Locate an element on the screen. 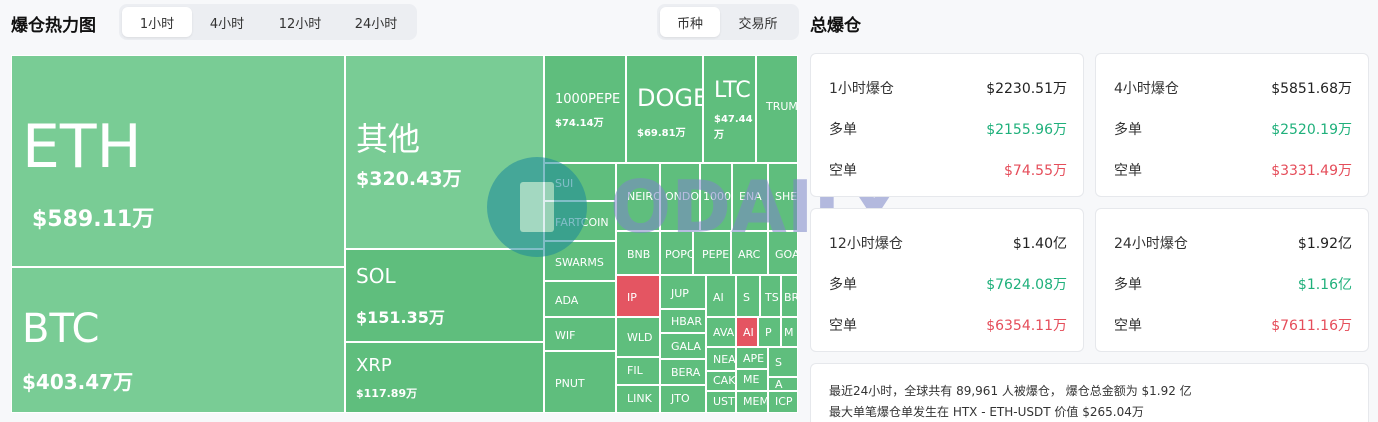  heatmap-tile-cak: CAK is located at coordinates (721, 381).